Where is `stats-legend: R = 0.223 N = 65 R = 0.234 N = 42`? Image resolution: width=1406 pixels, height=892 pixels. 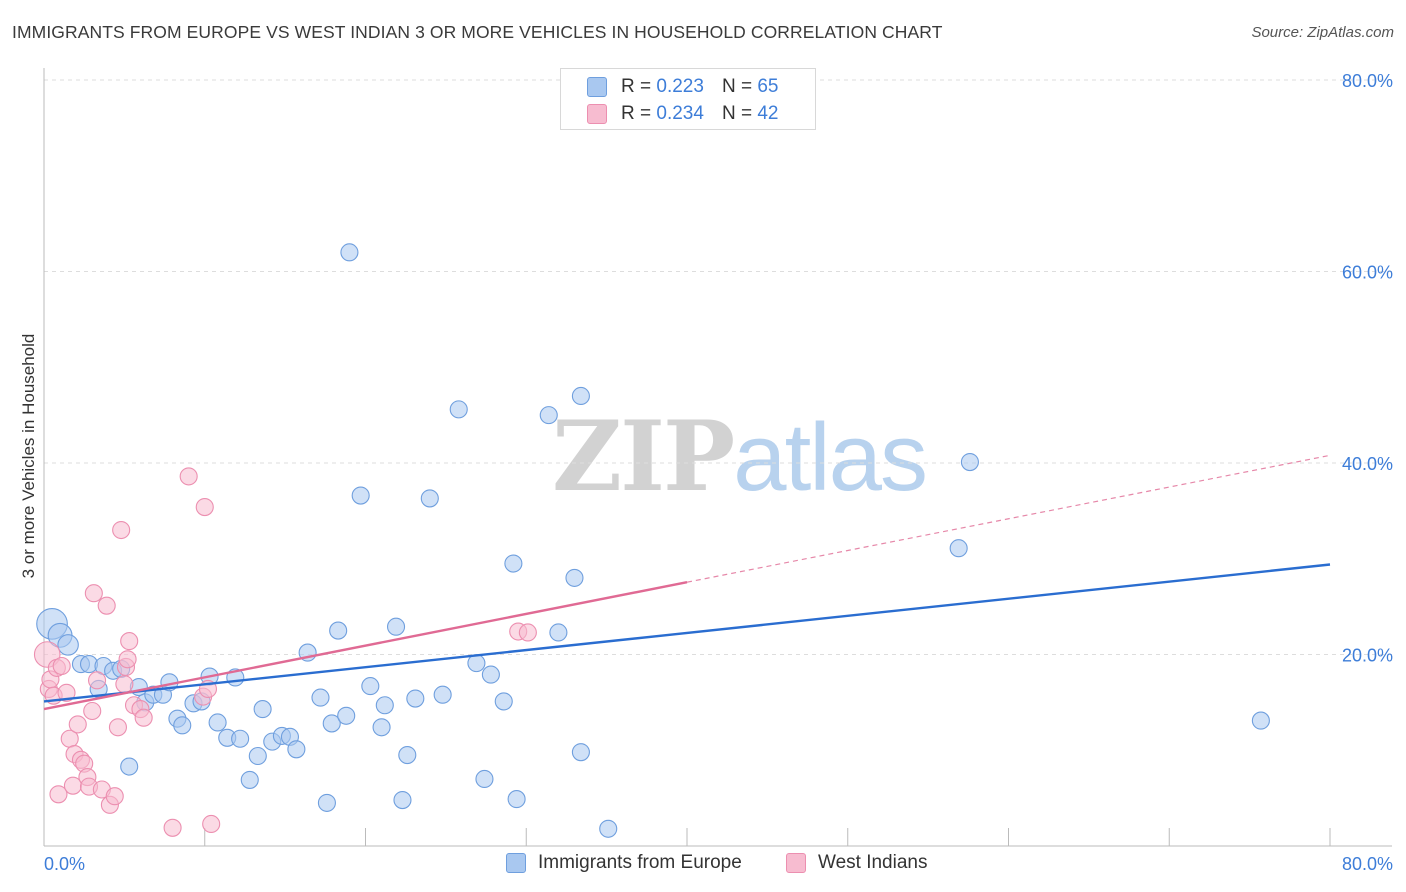 stats-legend: R = 0.223 N = 65 R = 0.234 N = 42 is located at coordinates (688, 99).